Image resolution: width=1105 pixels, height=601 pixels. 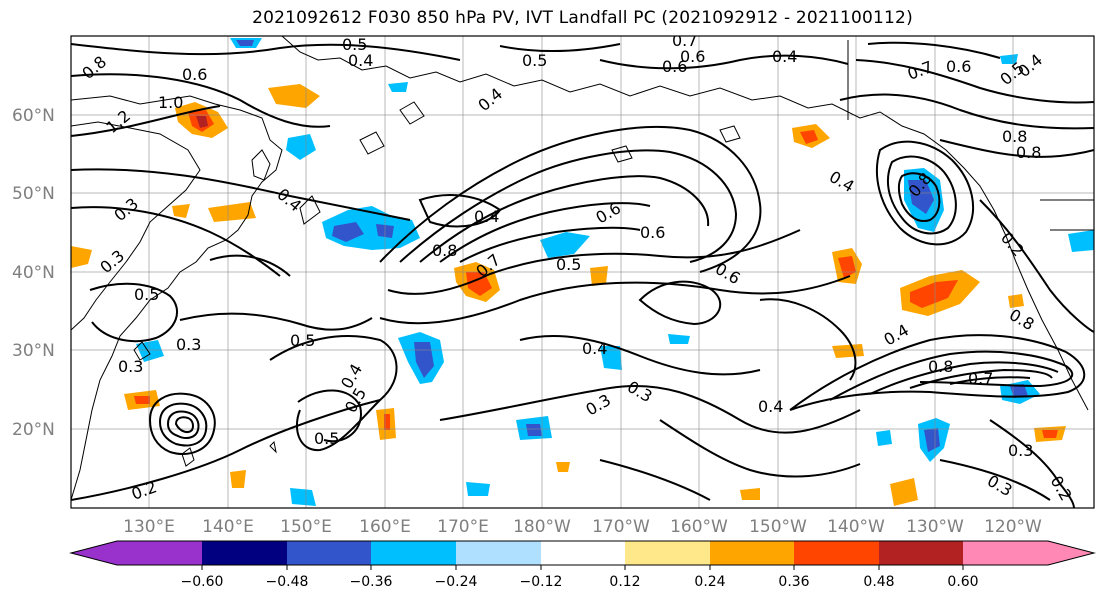 I want to click on colorbar-tick-label: 0.12, so click(x=624, y=582).